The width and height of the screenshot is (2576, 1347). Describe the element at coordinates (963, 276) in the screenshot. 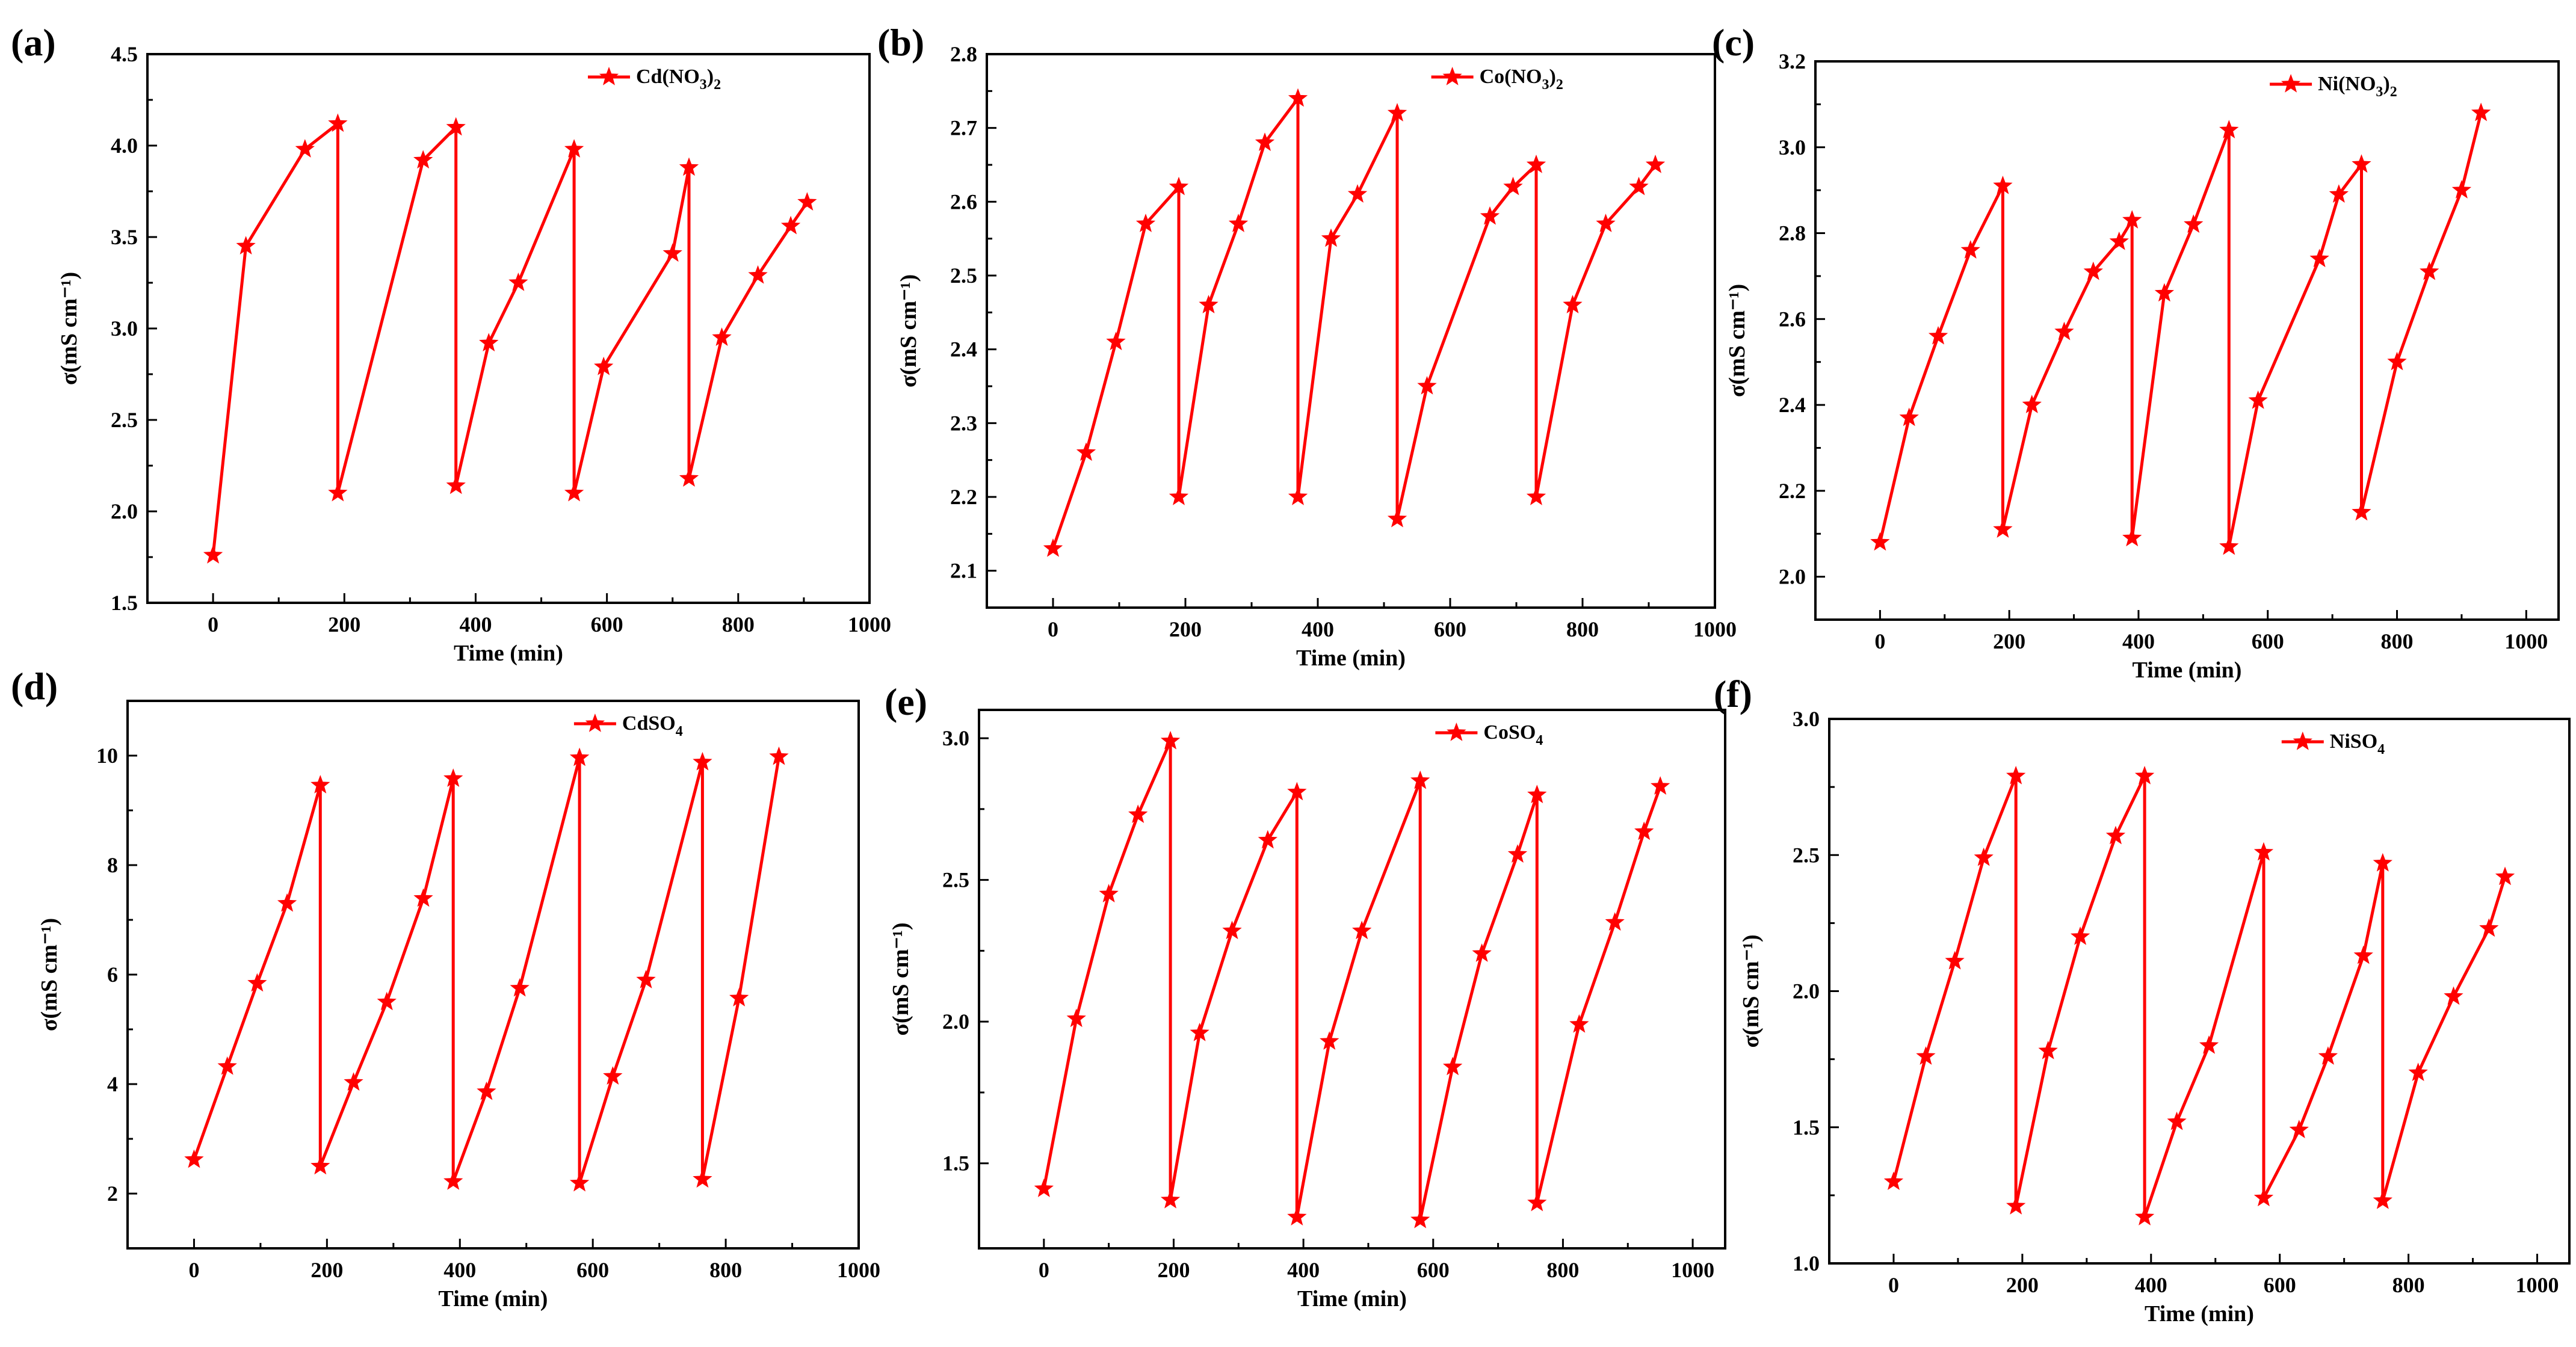

I see `y-tick-label-b: 2.5` at that location.